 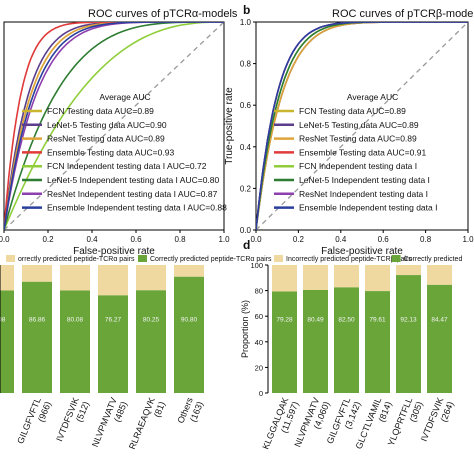 I want to click on panel-b-letter: b, so click(x=246, y=10).